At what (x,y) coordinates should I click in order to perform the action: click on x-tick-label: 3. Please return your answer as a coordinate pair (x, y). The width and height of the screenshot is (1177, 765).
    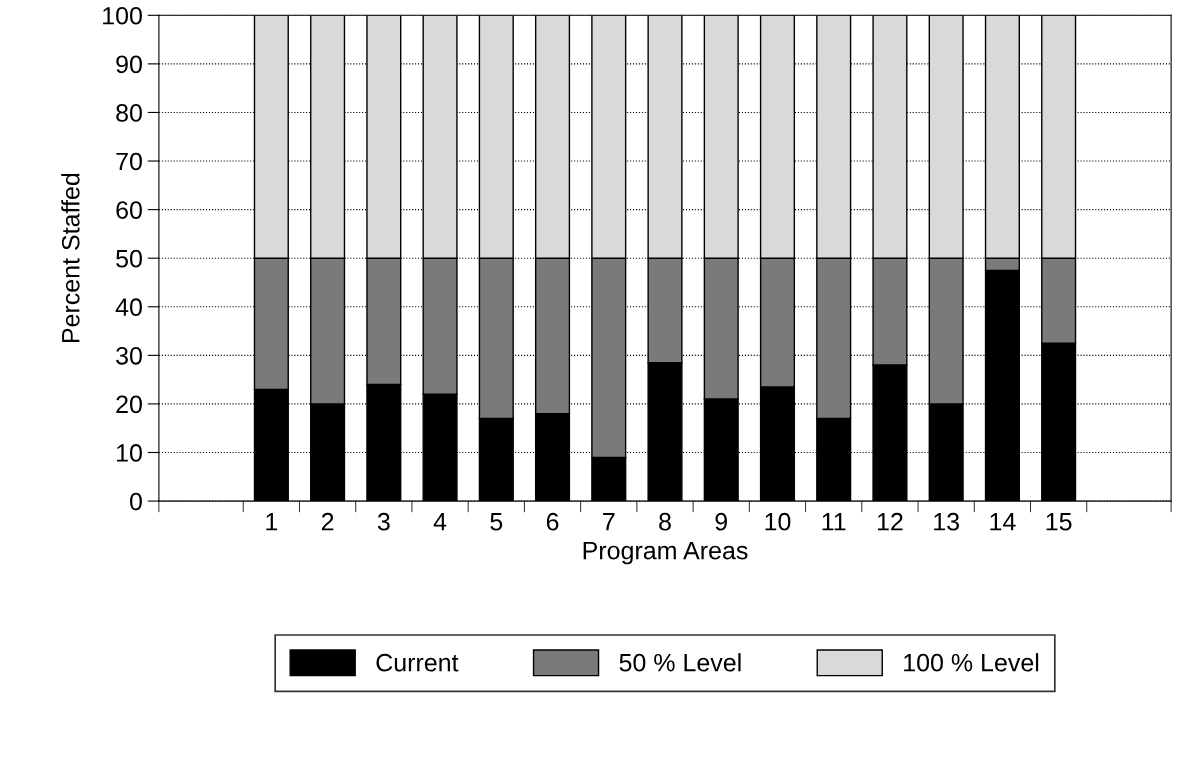
    Looking at the image, I should click on (383, 521).